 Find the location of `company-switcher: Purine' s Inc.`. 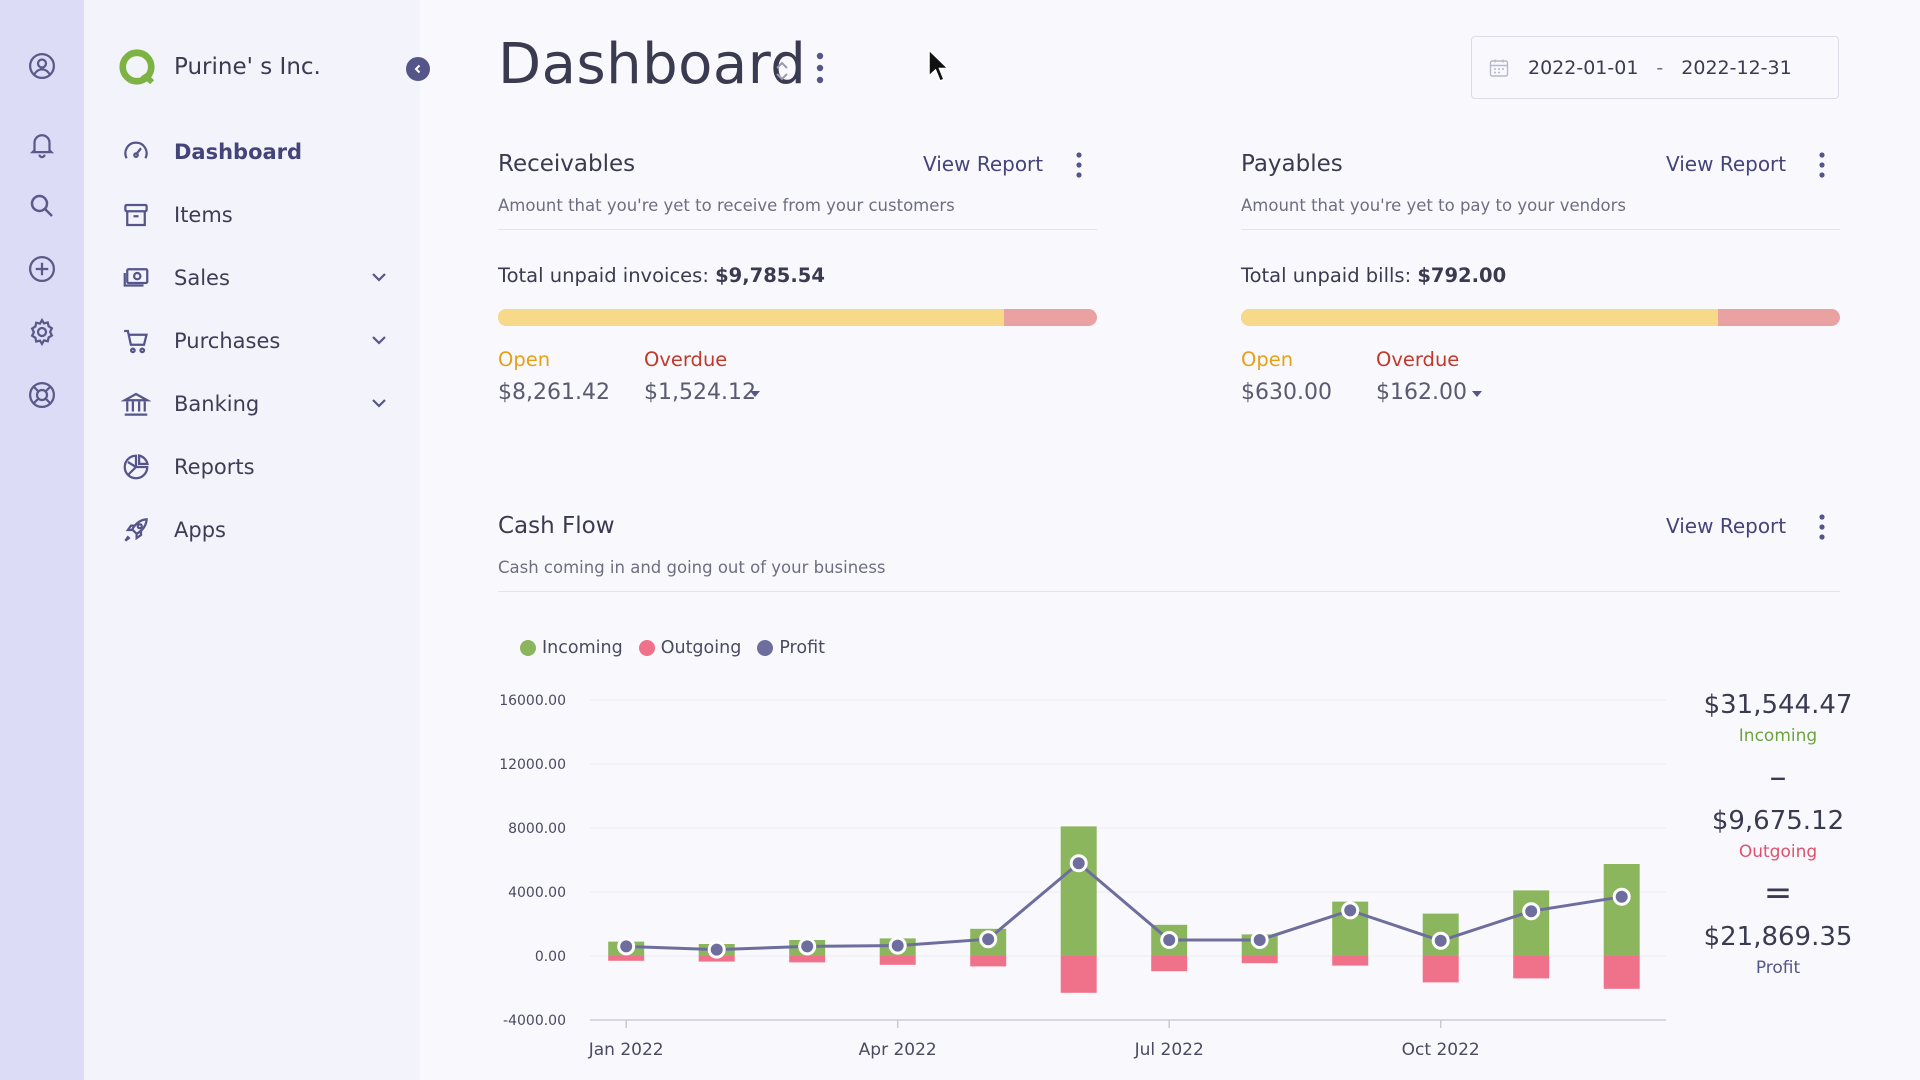

company-switcher: Purine' s Inc. is located at coordinates (268, 67).